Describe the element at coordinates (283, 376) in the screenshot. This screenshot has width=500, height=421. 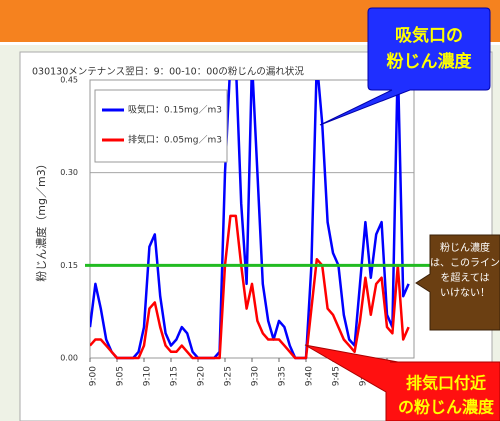
I see `x-tick-label: 9:35` at that location.